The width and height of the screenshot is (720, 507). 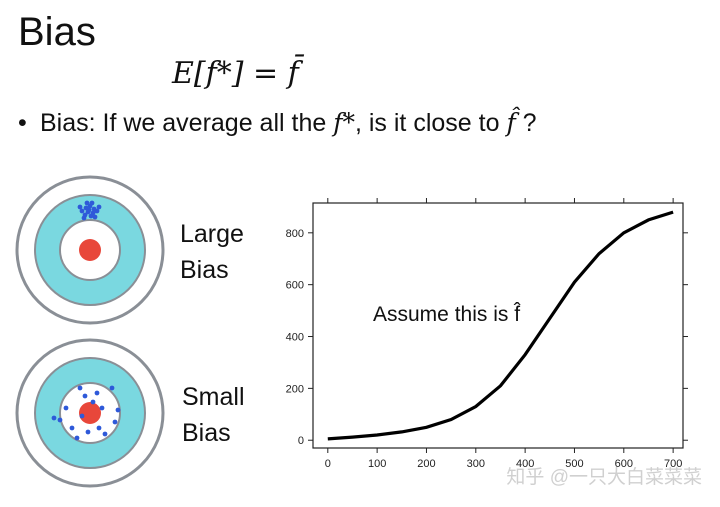 I want to click on y-tick-label: 400, so click(x=295, y=338).